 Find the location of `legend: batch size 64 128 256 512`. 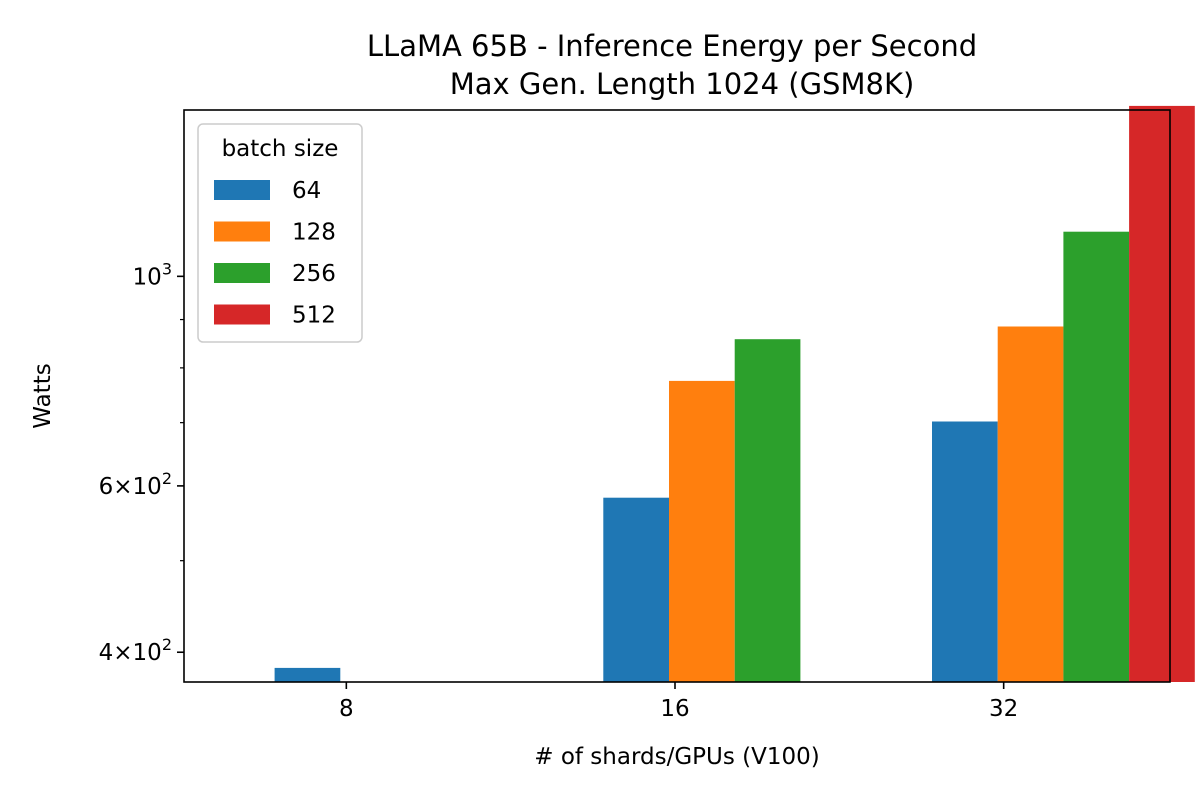

legend: batch size 64 128 256 512 is located at coordinates (280, 233).